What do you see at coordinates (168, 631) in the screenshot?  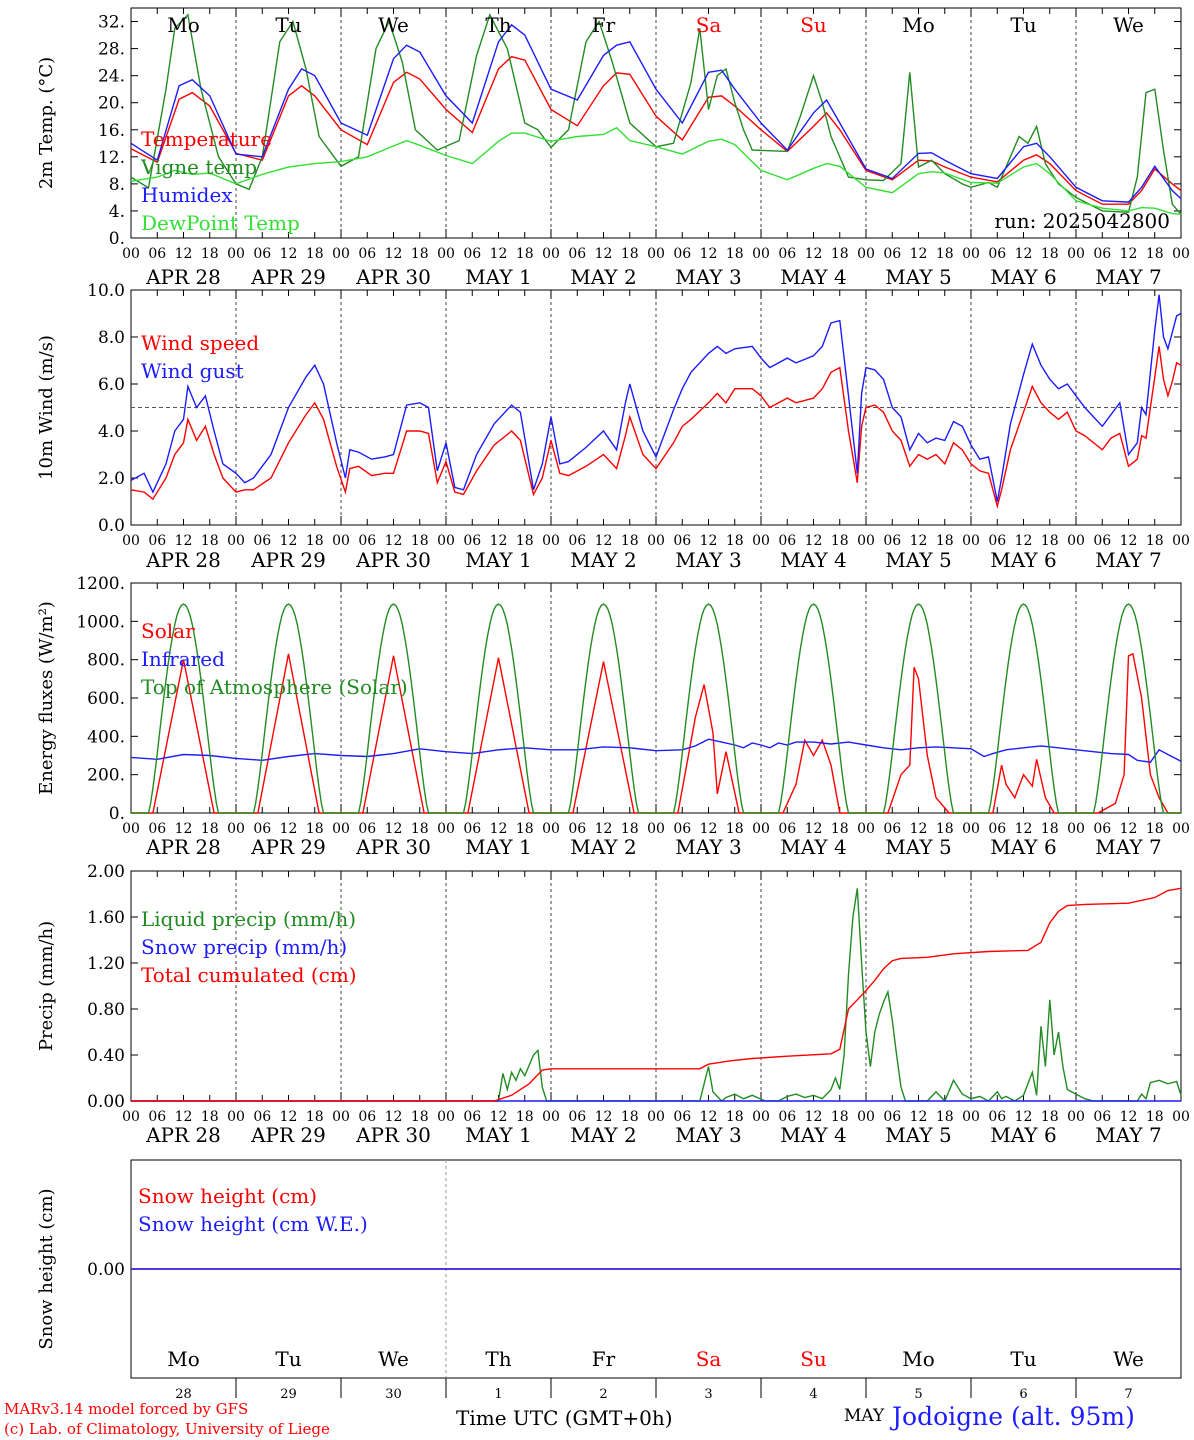 I see `legend-entry: Solar` at bounding box center [168, 631].